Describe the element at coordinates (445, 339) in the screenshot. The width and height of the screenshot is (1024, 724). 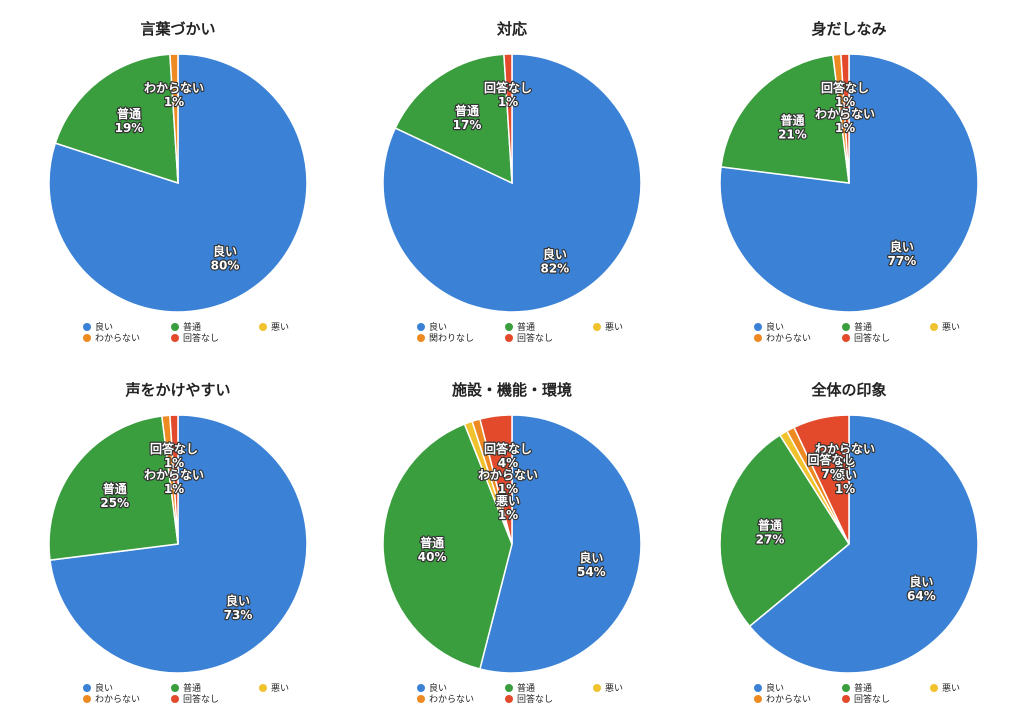
I see `legend-item-not-involved: 関わりなし` at that location.